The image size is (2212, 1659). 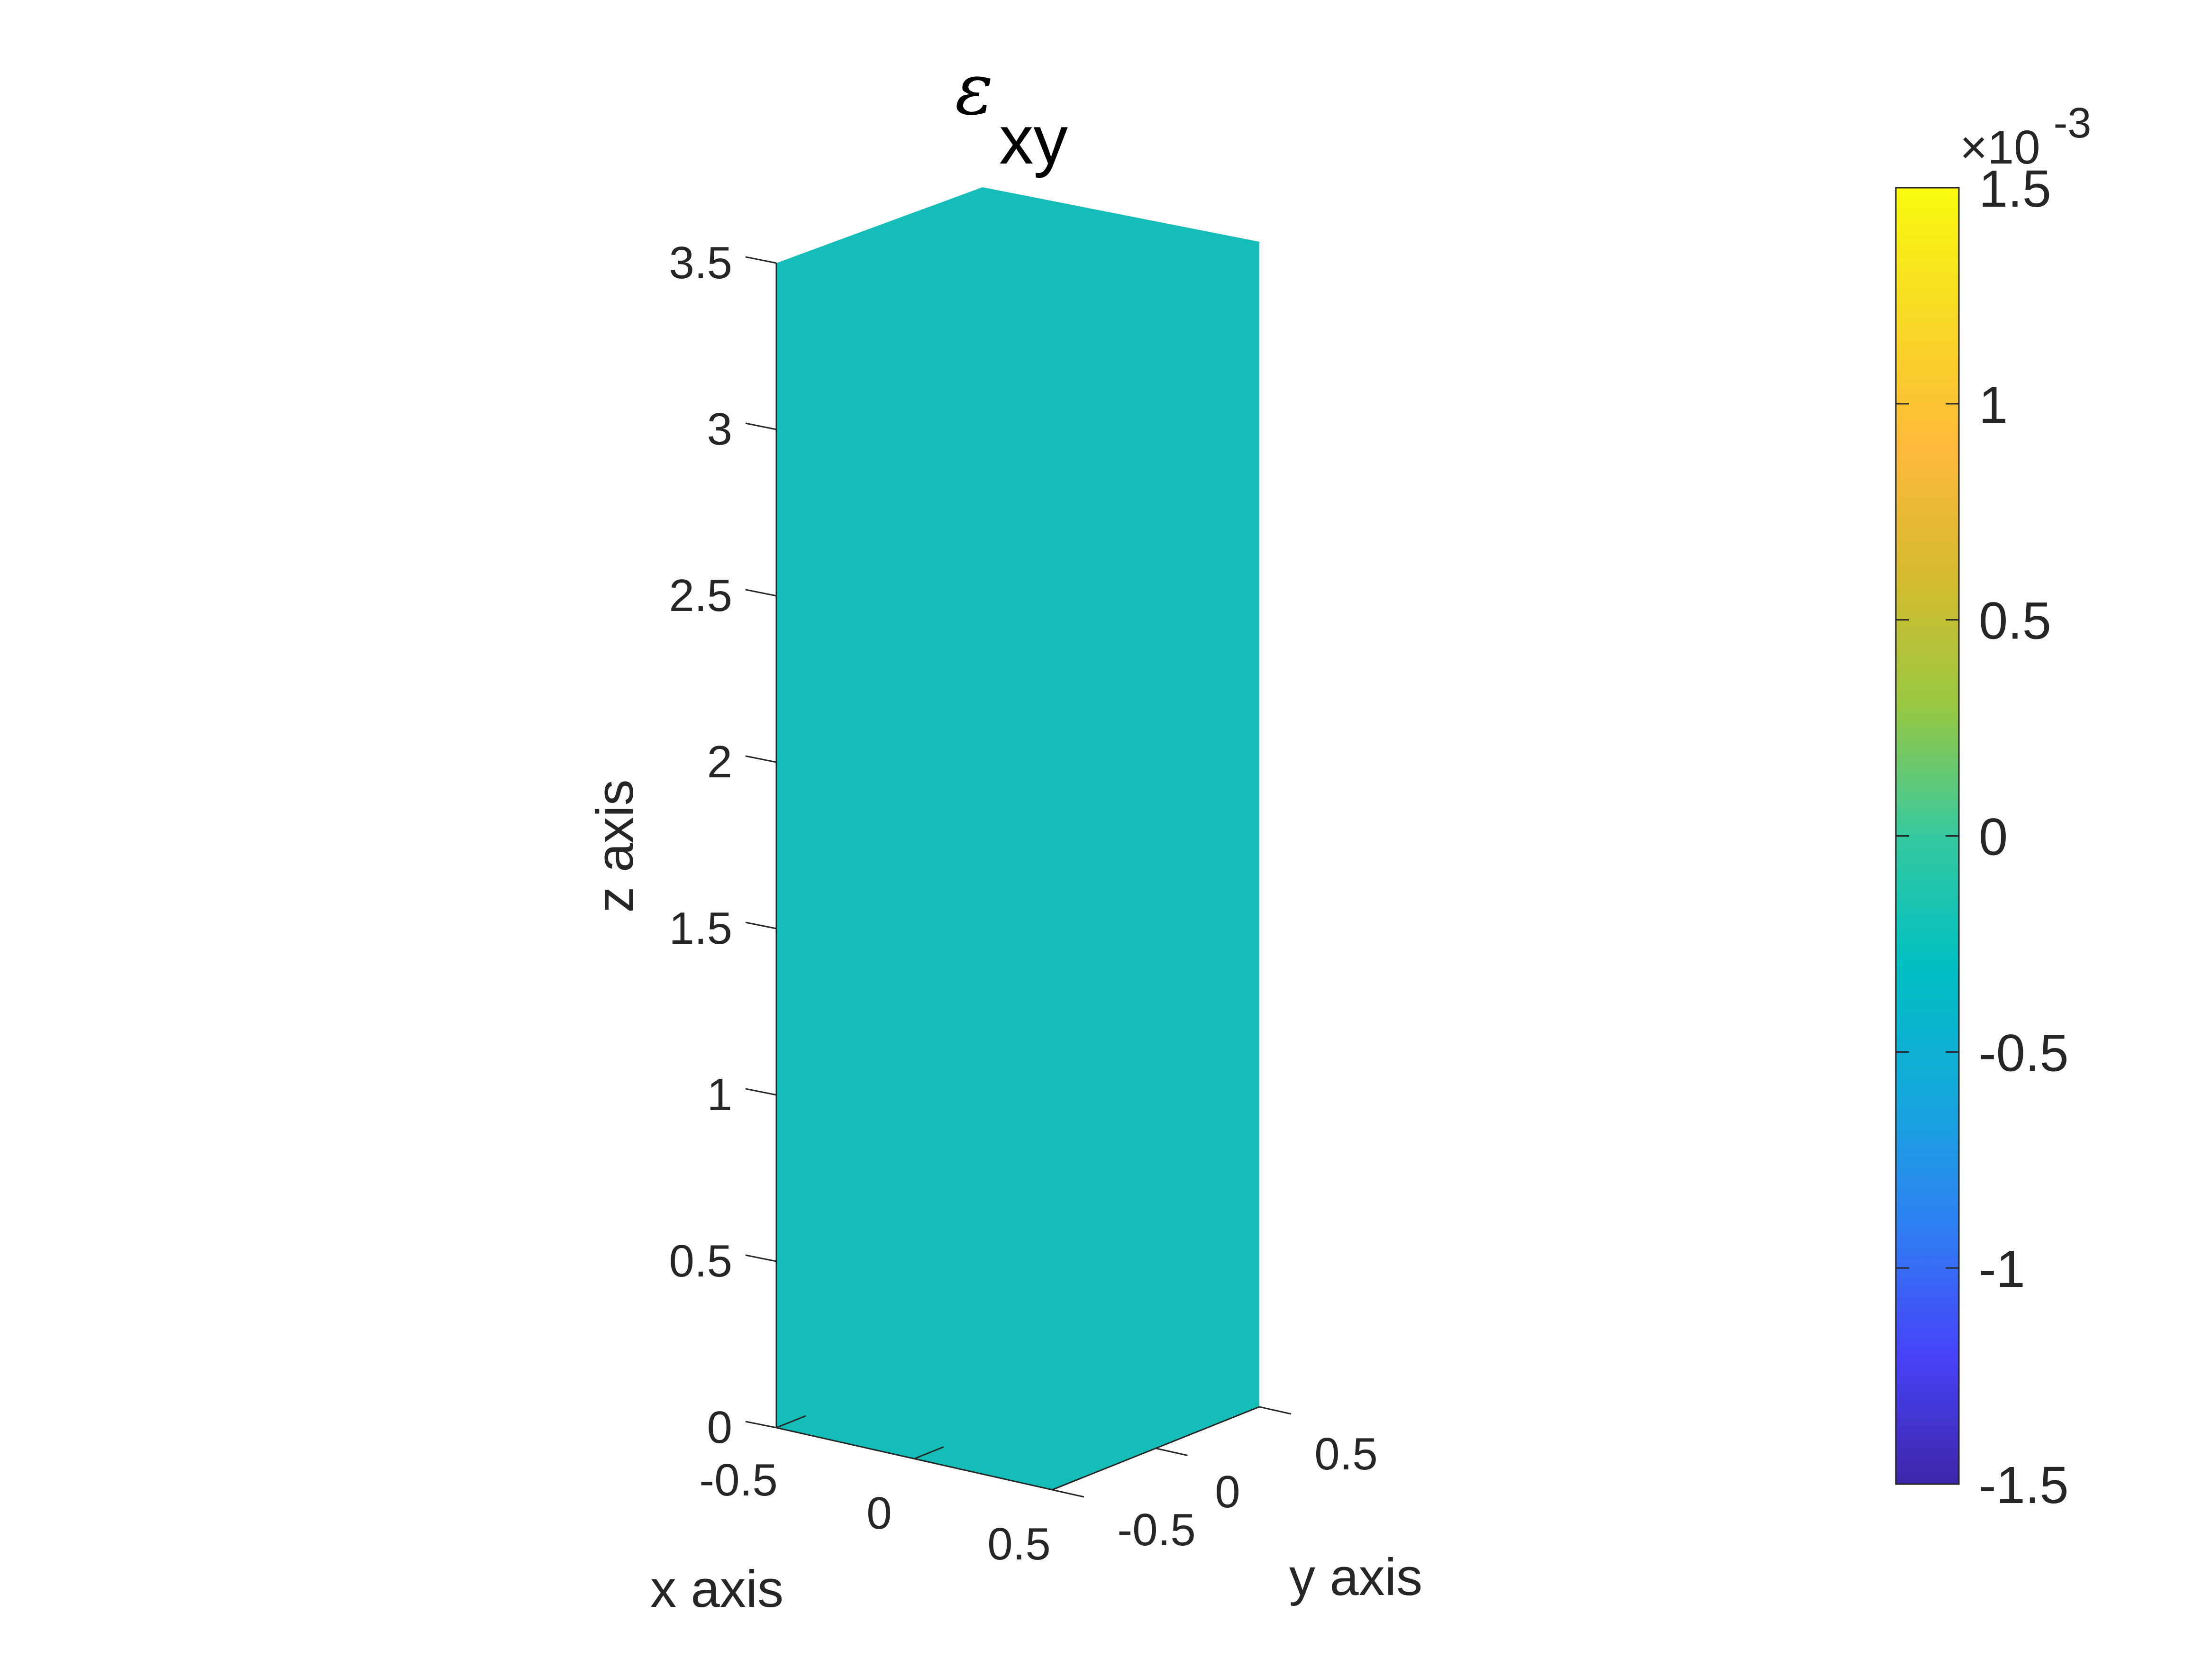 I want to click on y-tick-label: 0.5, so click(x=1345, y=1454).